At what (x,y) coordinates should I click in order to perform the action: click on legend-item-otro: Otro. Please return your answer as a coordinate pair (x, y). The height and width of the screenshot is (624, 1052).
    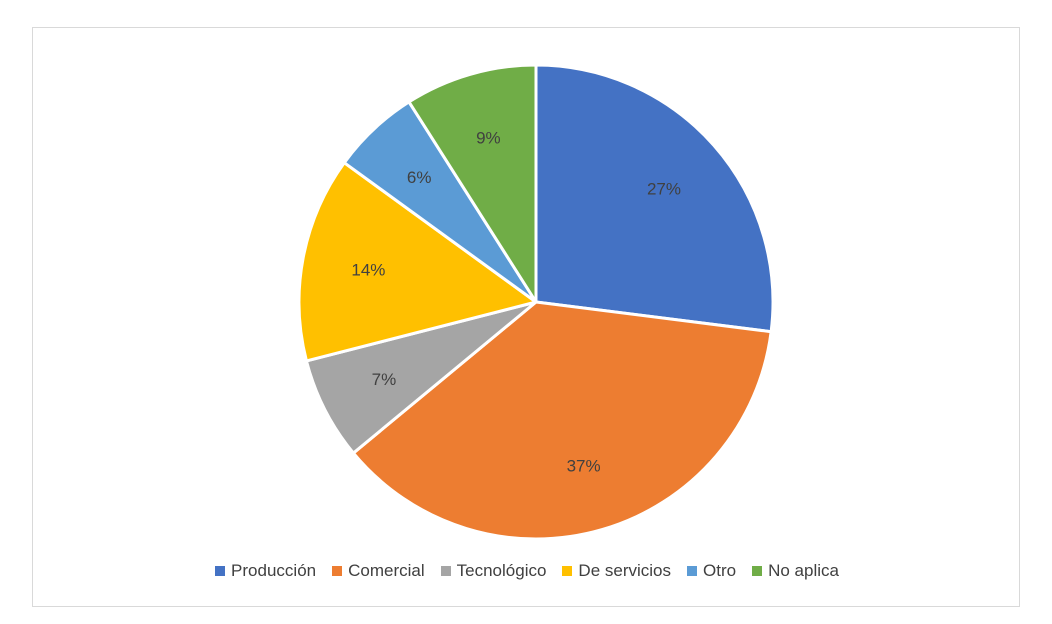
    Looking at the image, I should click on (711, 571).